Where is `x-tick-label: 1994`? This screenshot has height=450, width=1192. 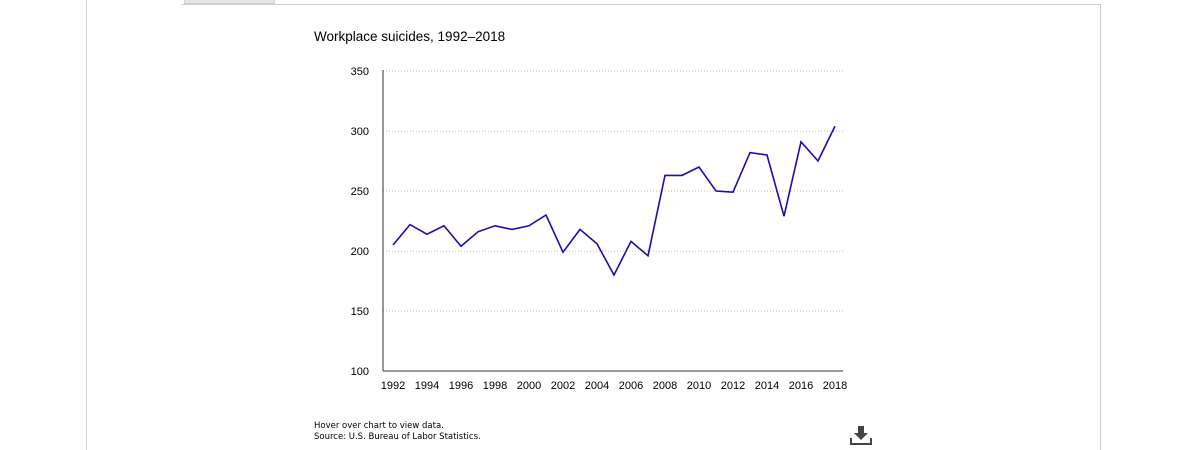
x-tick-label: 1994 is located at coordinates (427, 386).